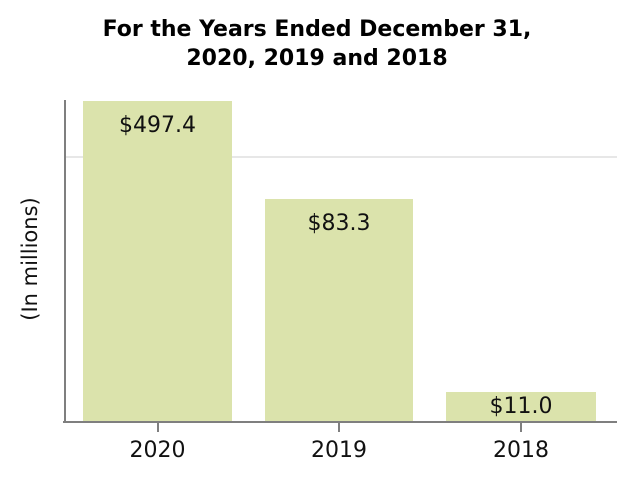  Describe the element at coordinates (521, 427) in the screenshot. I see `x-axis-tick-2018` at that location.